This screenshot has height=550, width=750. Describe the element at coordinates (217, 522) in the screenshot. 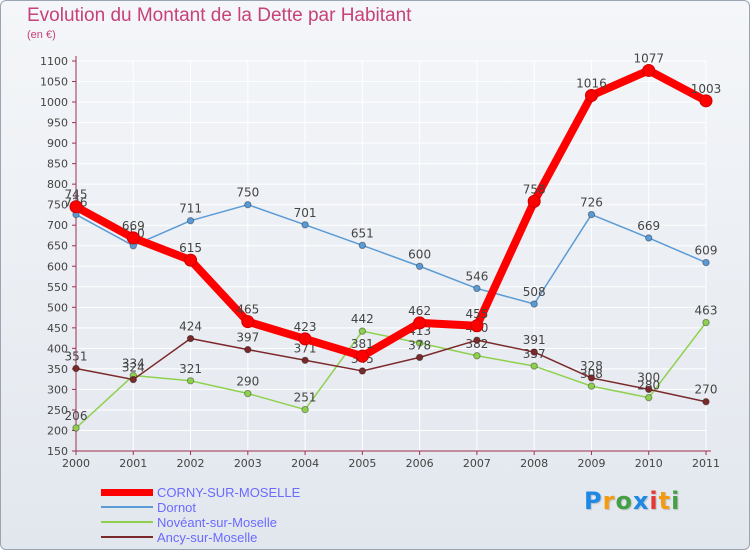

I see `legend-label: Novéant-sur-Moselle` at that location.